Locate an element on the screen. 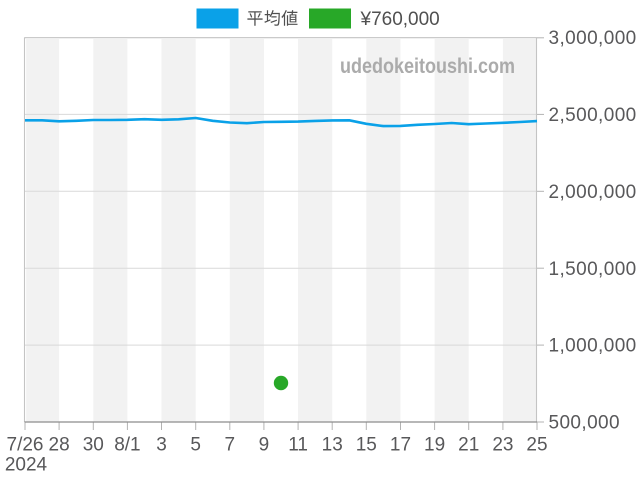 This screenshot has width=640, height=480. svg-text: 7/26 is located at coordinates (25, 445).